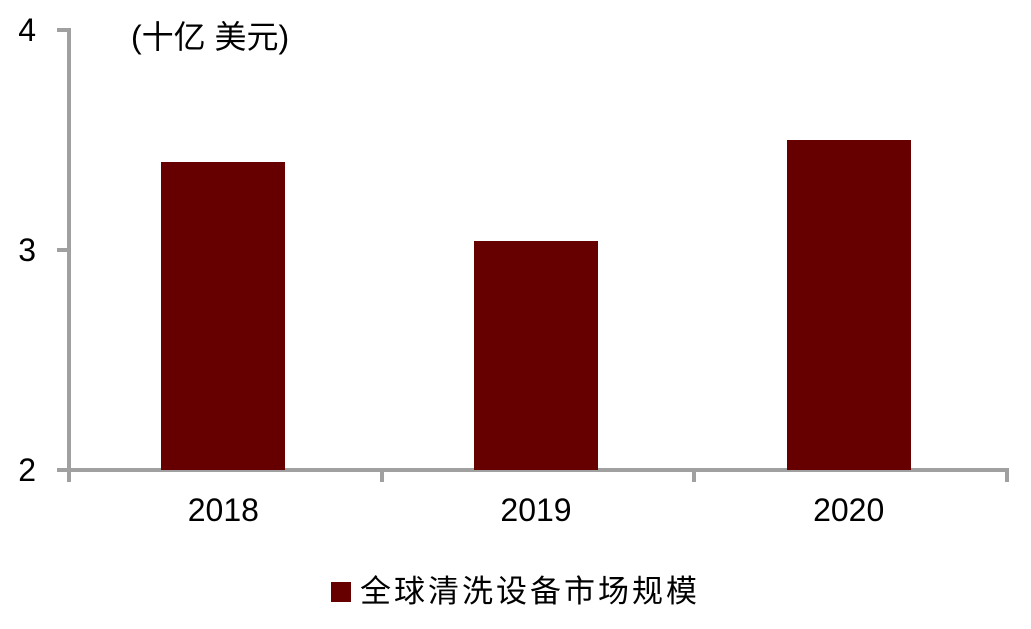 The height and width of the screenshot is (629, 1031). Describe the element at coordinates (223, 510) in the screenshot. I see `x-tick-label-2018: 2018` at that location.